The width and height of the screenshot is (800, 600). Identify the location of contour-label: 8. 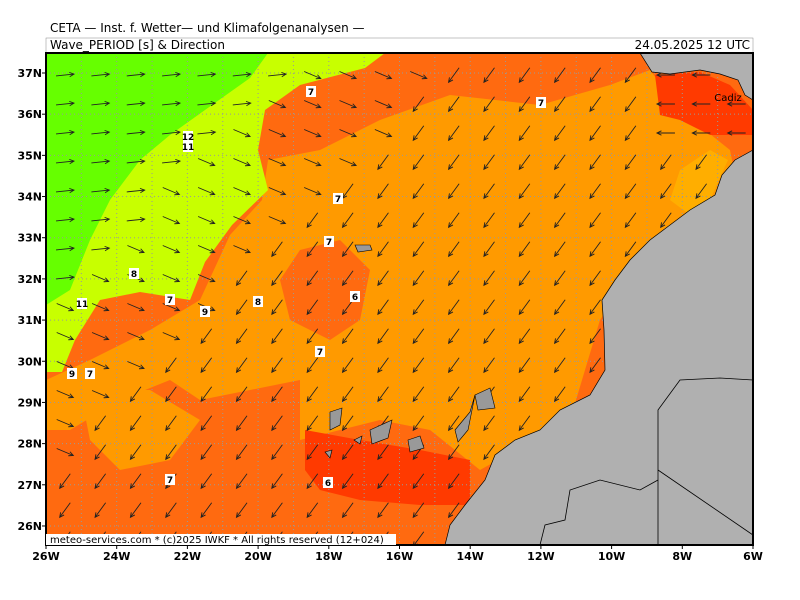
(134, 275).